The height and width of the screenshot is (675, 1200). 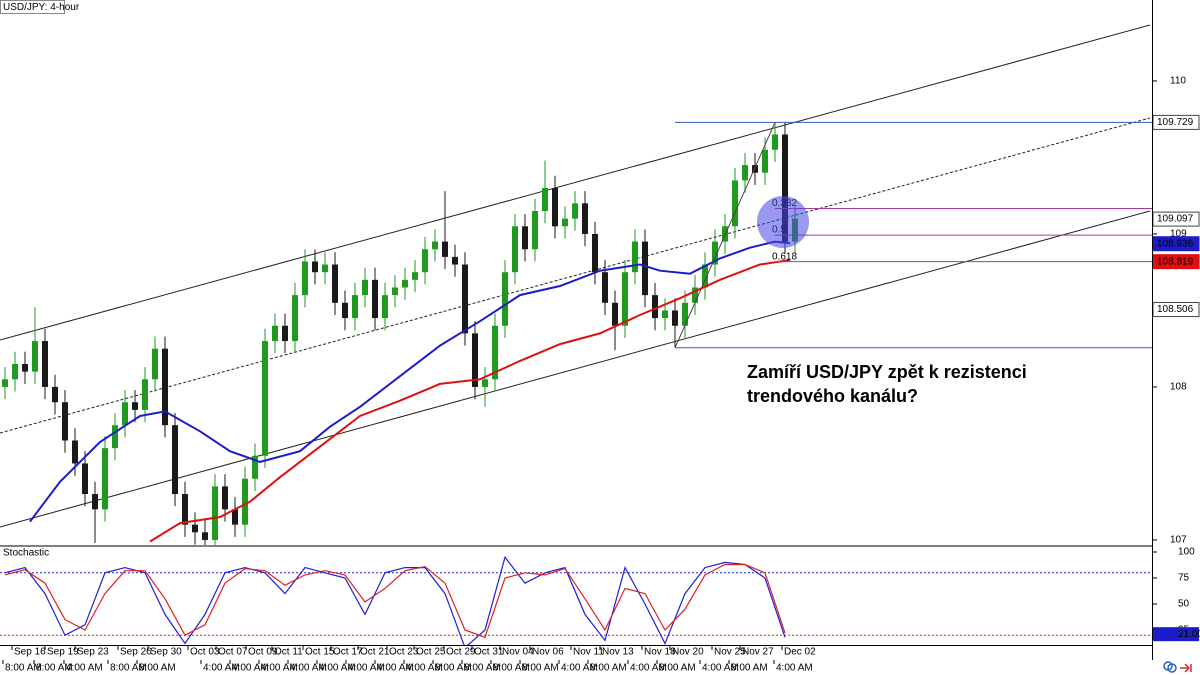 What do you see at coordinates (588, 652) in the screenshot?
I see `x-tick-label: Nov 11` at bounding box center [588, 652].